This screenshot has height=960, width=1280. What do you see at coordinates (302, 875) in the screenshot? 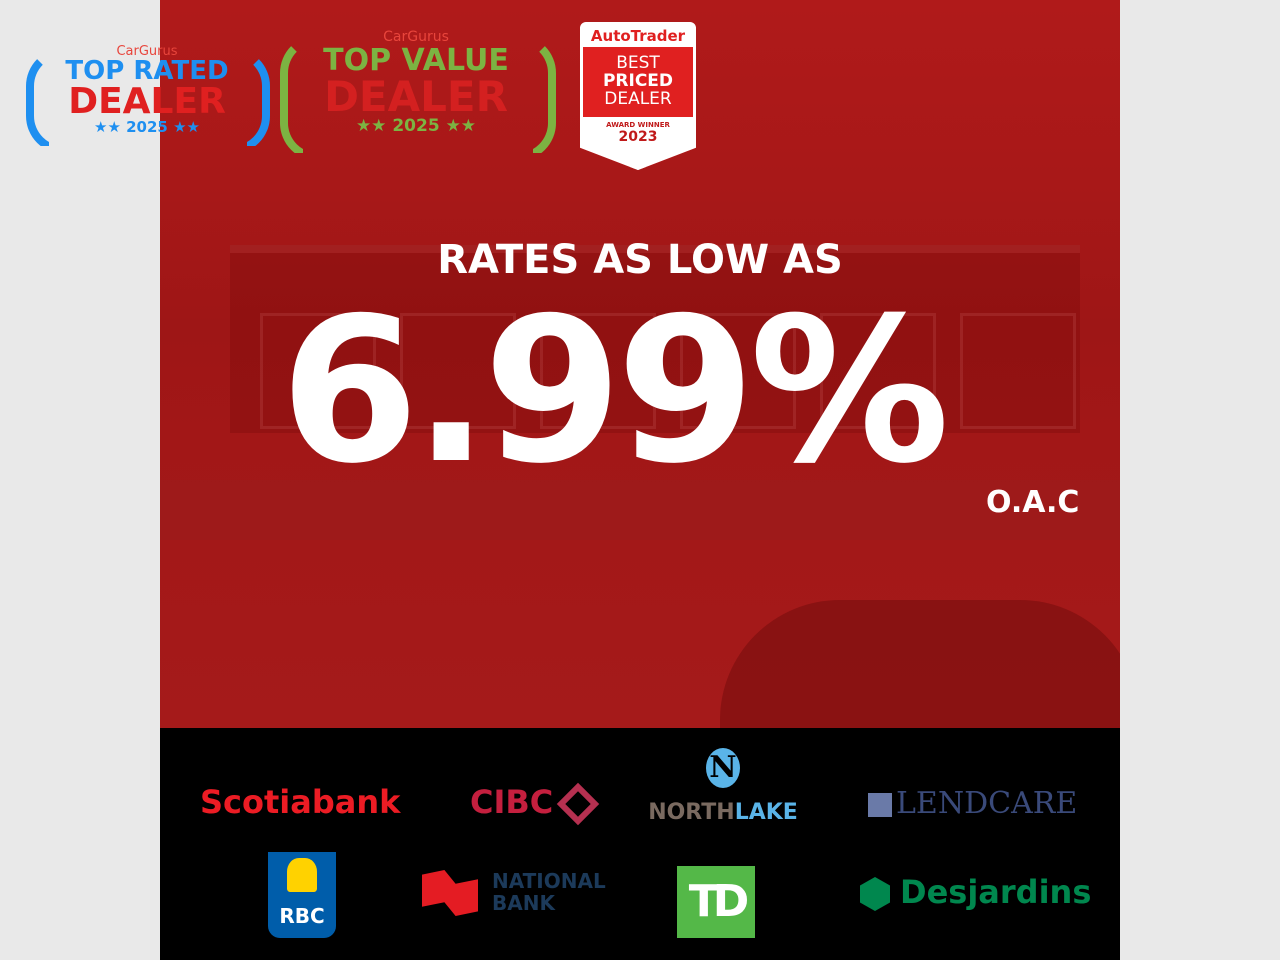
I see `rbc-lion-icon` at bounding box center [302, 875].